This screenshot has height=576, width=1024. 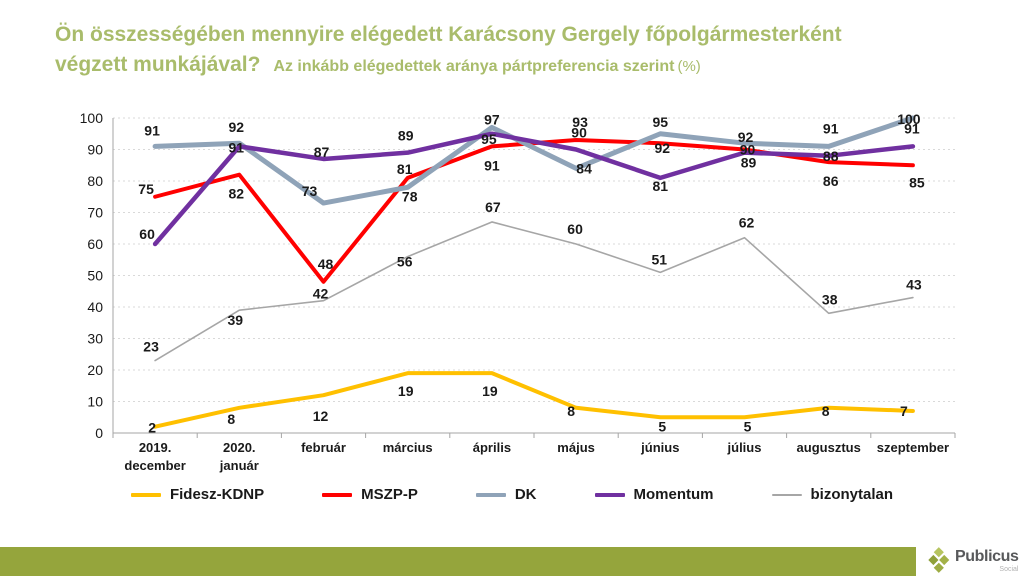 What do you see at coordinates (408, 447) in the screenshot?
I see `x-axis-category-label: március` at bounding box center [408, 447].